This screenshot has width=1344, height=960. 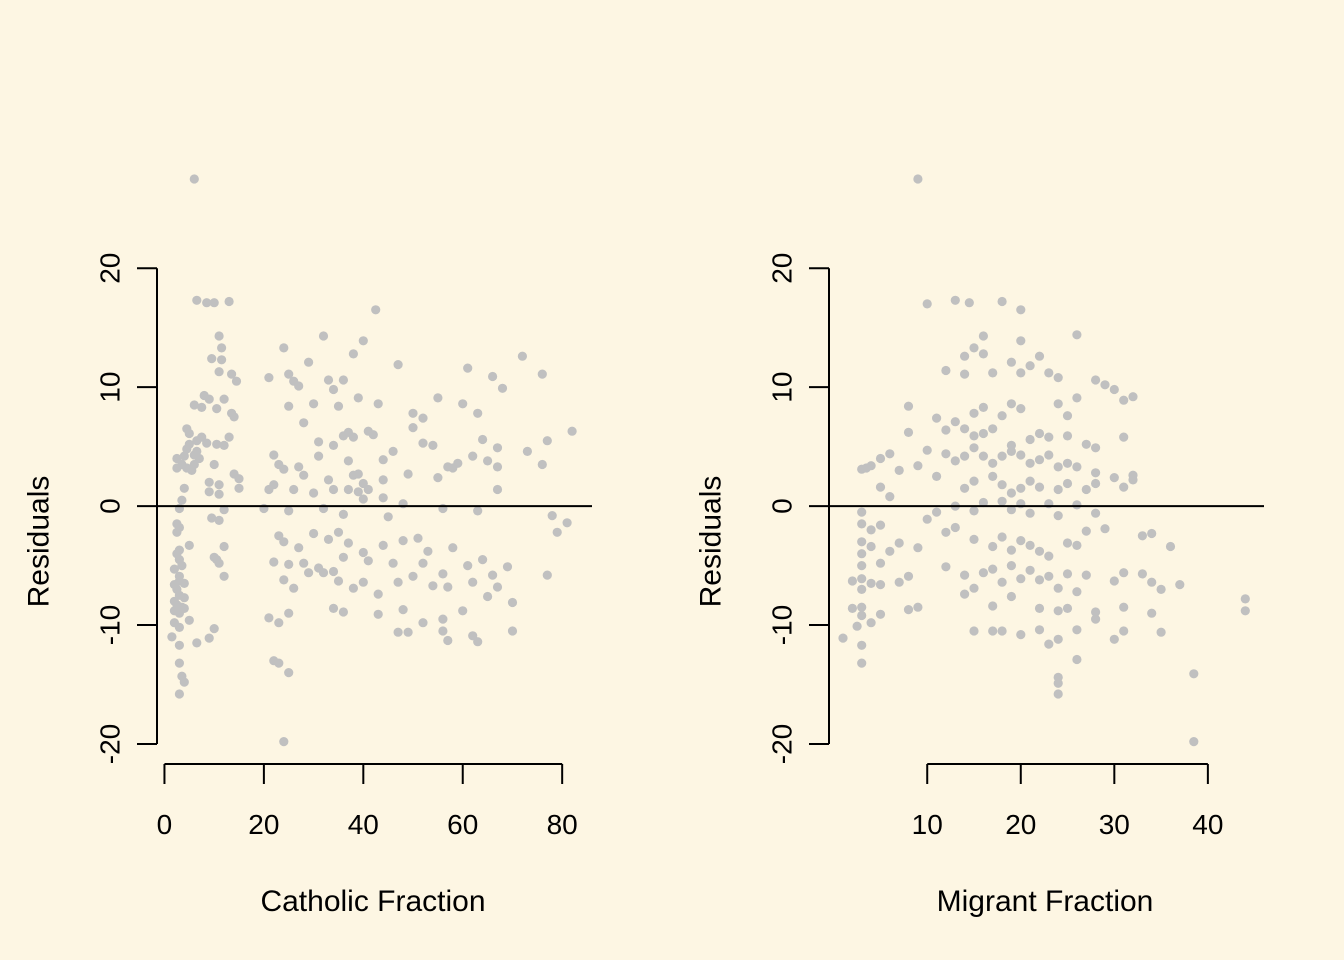 What do you see at coordinates (711, 542) in the screenshot?
I see `y-axis-title: Residuals` at bounding box center [711, 542].